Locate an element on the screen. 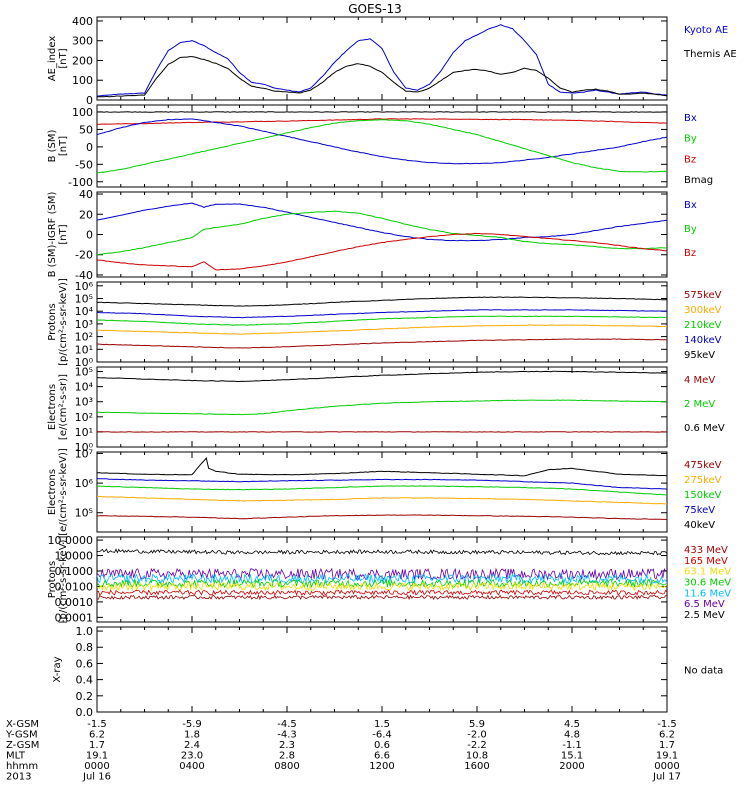 Image resolution: width=750 pixels, height=800 pixels. y-axis-label: Electrons [e/(cm²-s-sr)] is located at coordinates (58, 407).